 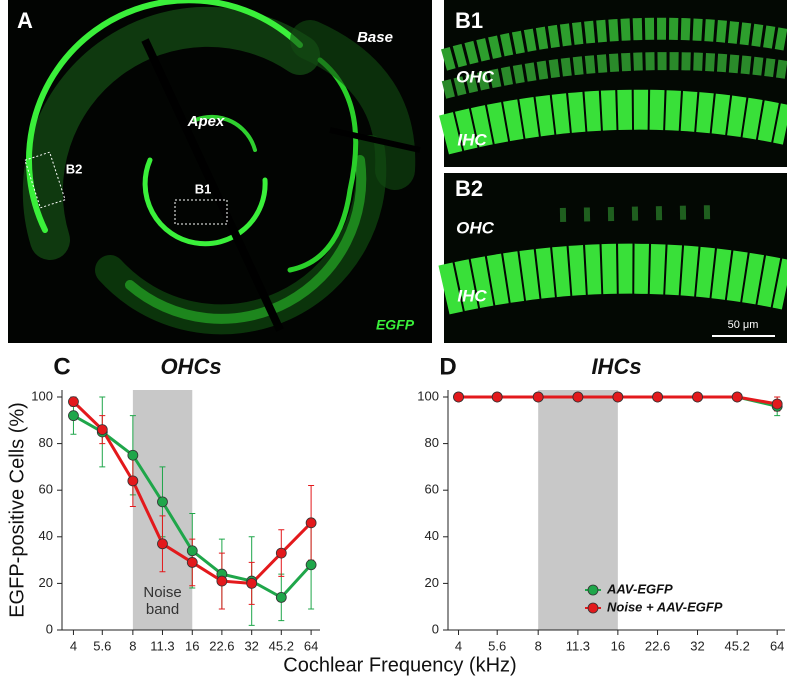 What do you see at coordinates (469, 188) in the screenshot?
I see `panel-letter: B2` at bounding box center [469, 188].